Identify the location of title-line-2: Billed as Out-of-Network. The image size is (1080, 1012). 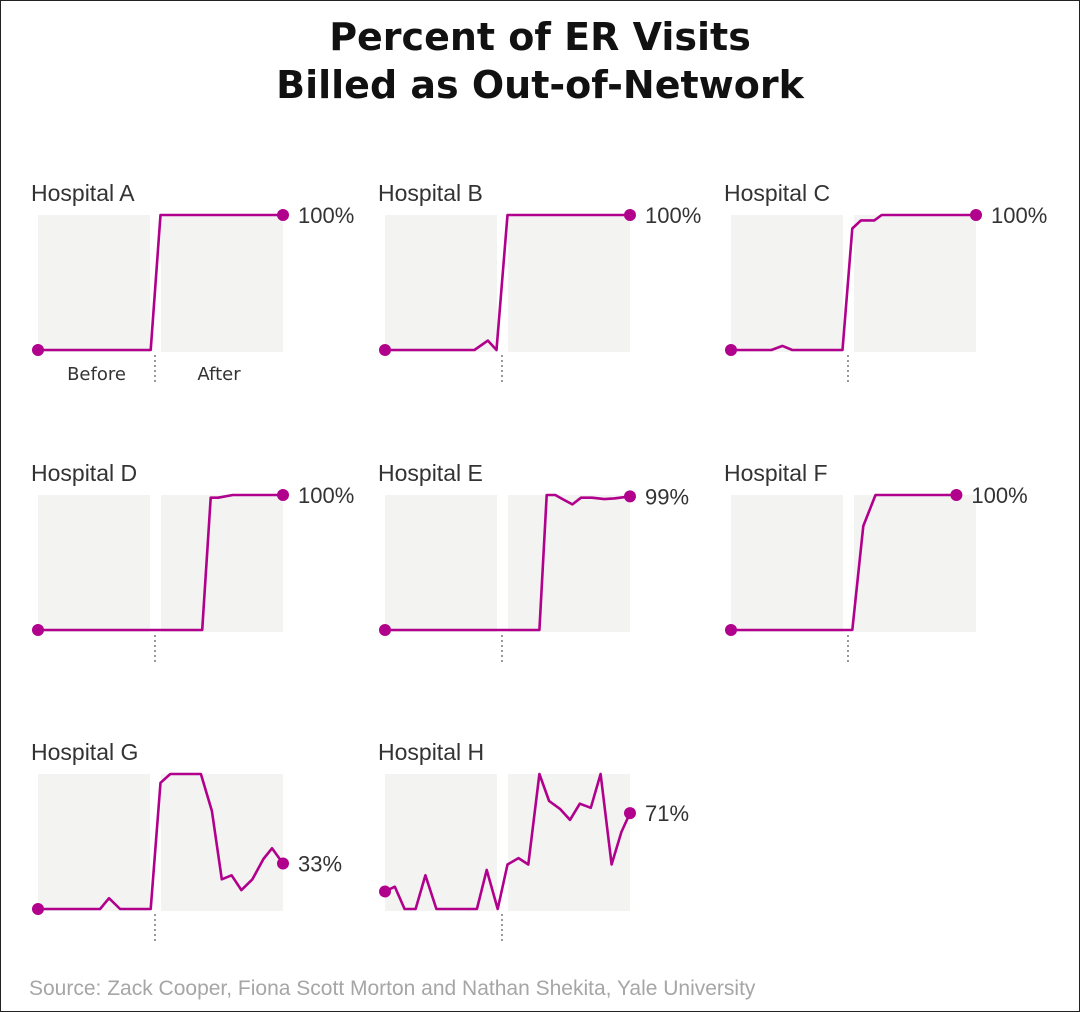
(540, 85).